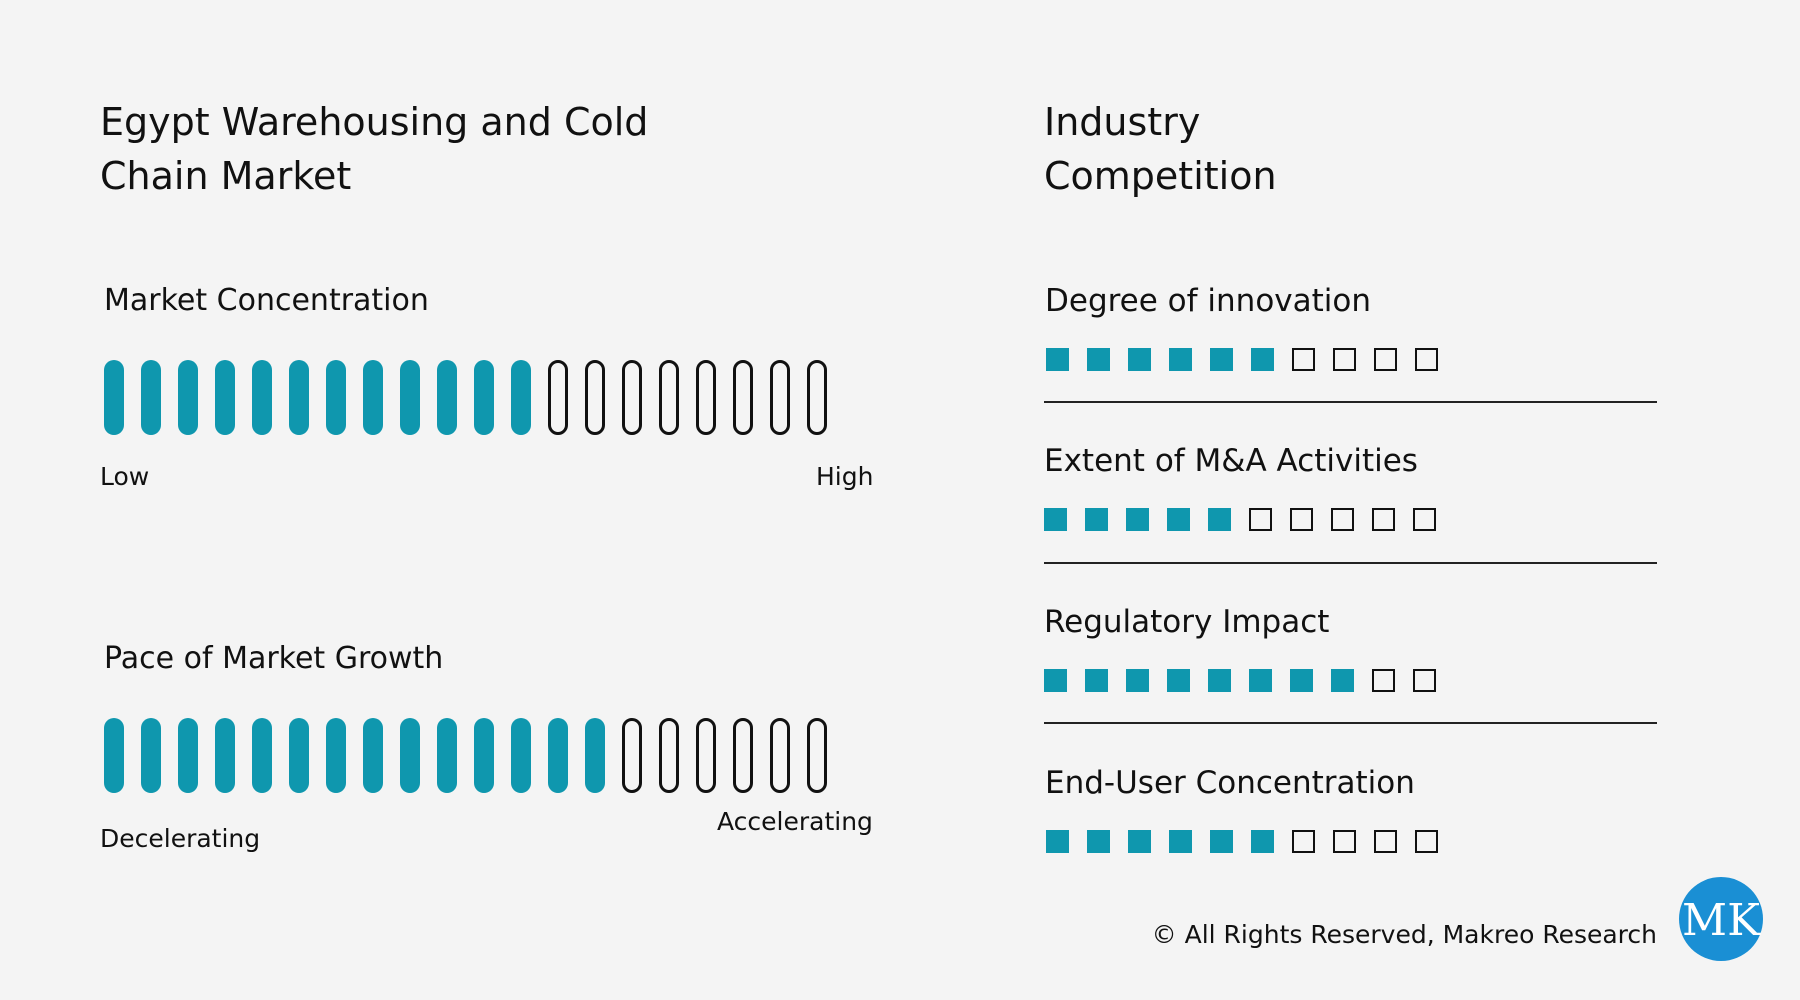  What do you see at coordinates (465, 755) in the screenshot?
I see `market-growth-gauge` at bounding box center [465, 755].